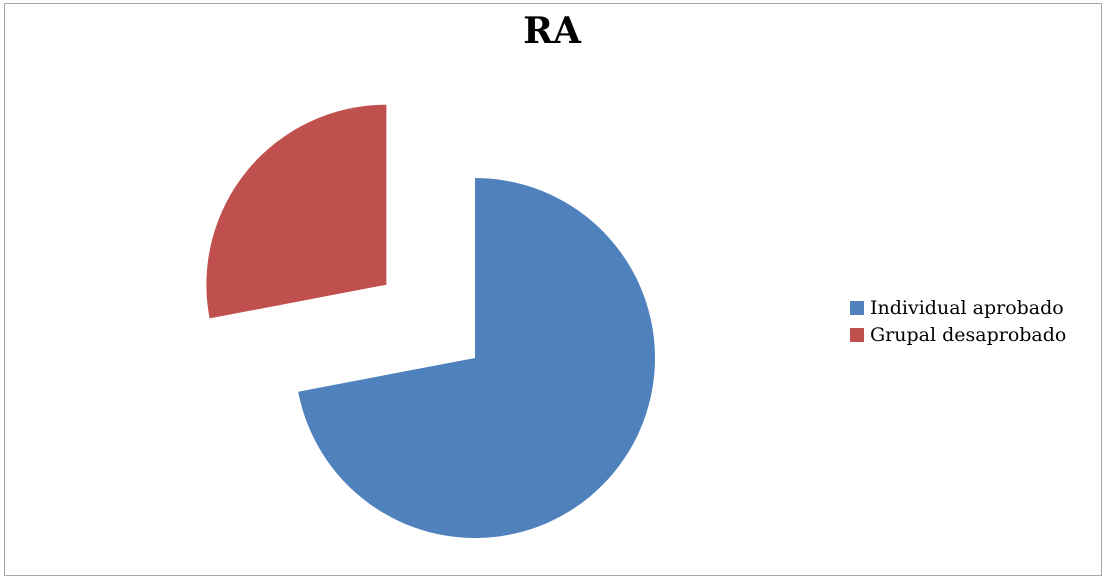 The width and height of the screenshot is (1104, 580). What do you see at coordinates (857, 334) in the screenshot?
I see `legend-swatch-grupal-desaprobado` at bounding box center [857, 334].